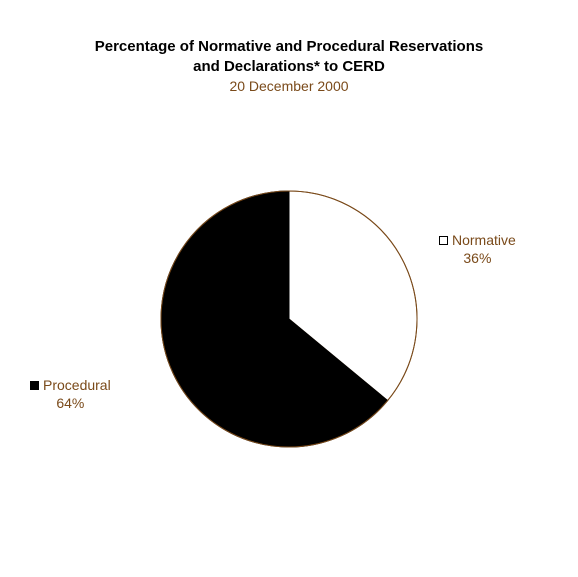 The height and width of the screenshot is (577, 578). What do you see at coordinates (484, 240) in the screenshot?
I see `label-normative-name: Normative` at bounding box center [484, 240].